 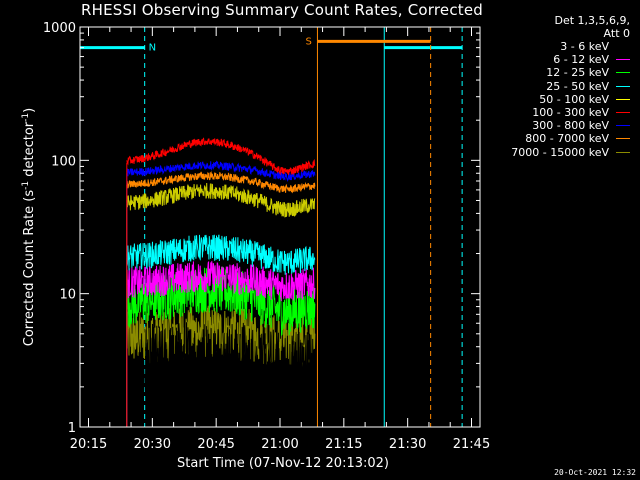 What do you see at coordinates (577, 73) in the screenshot?
I see `legend-label: 12 - 25 keV` at bounding box center [577, 73].